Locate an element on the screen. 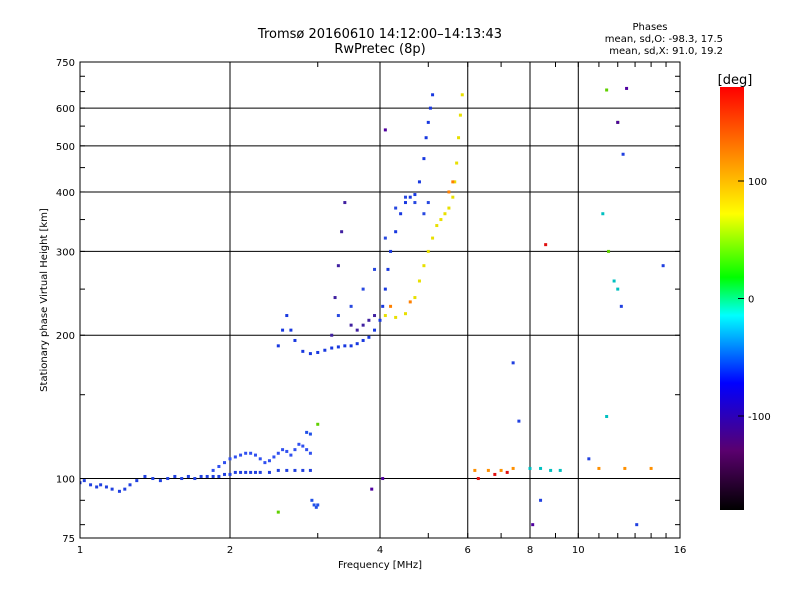  y-tick-label: 300 is located at coordinates (65, 252).